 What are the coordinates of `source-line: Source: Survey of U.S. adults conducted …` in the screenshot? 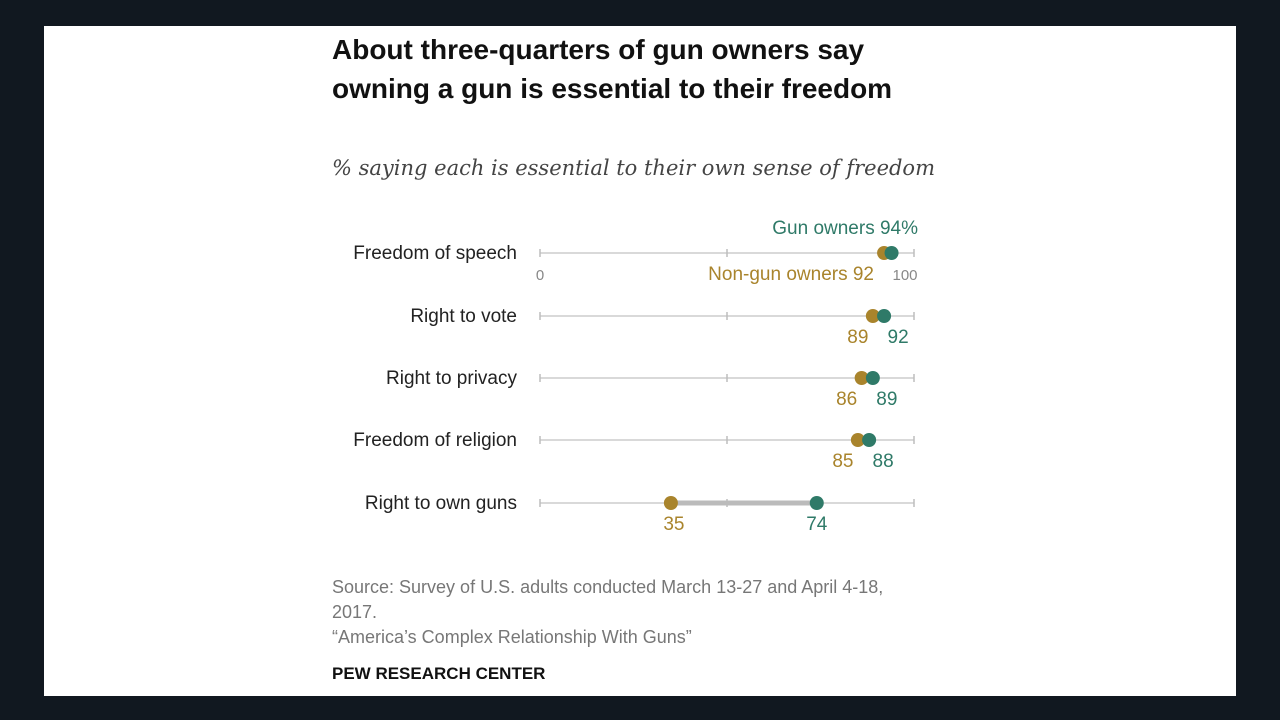 It's located at (608, 599).